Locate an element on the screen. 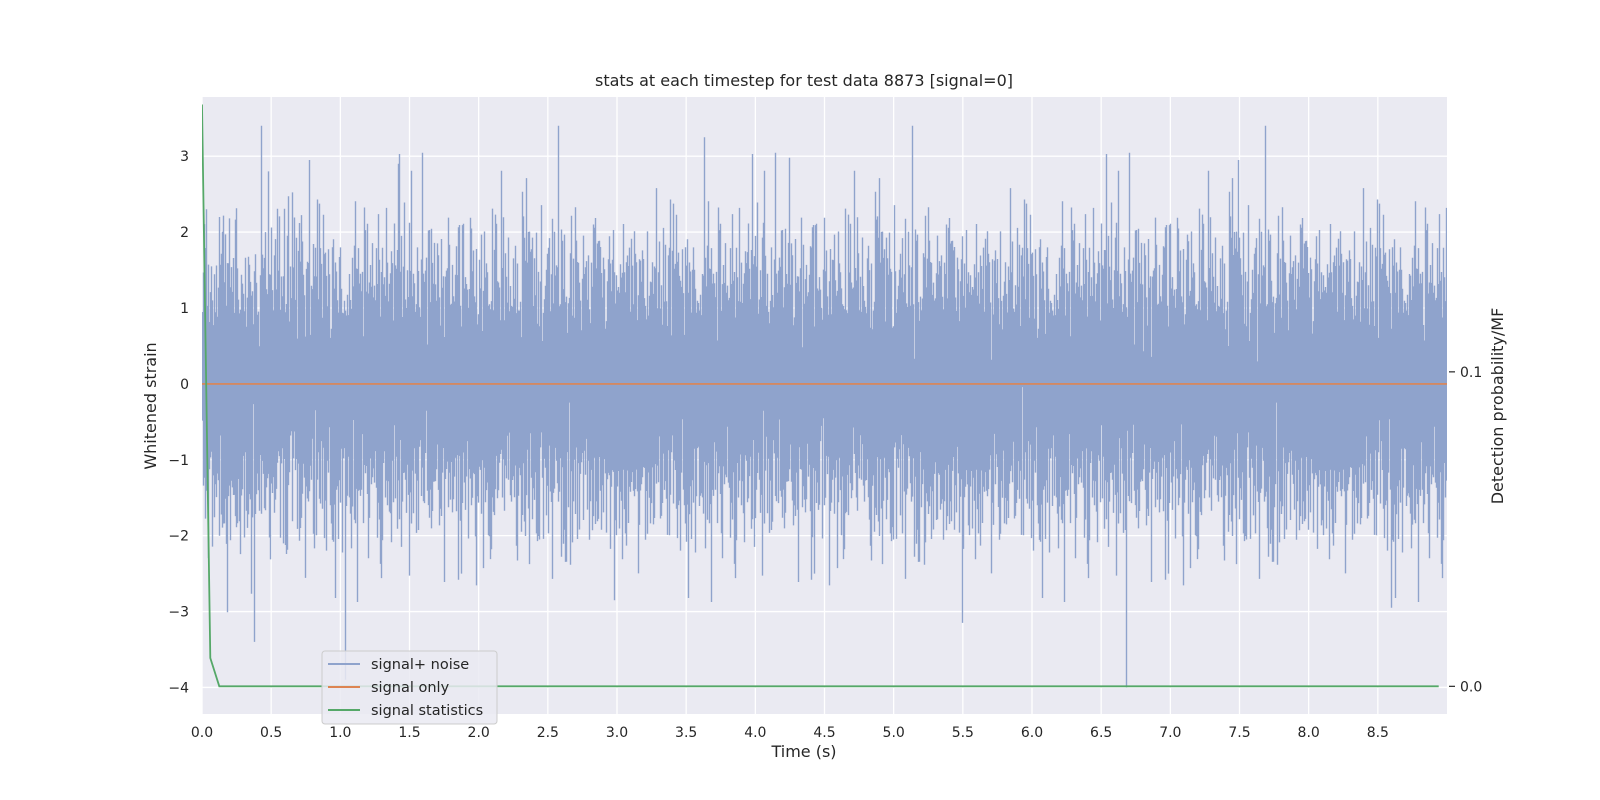 This screenshot has height=800, width=1600. y-tick-0: 0 is located at coordinates (184, 385).